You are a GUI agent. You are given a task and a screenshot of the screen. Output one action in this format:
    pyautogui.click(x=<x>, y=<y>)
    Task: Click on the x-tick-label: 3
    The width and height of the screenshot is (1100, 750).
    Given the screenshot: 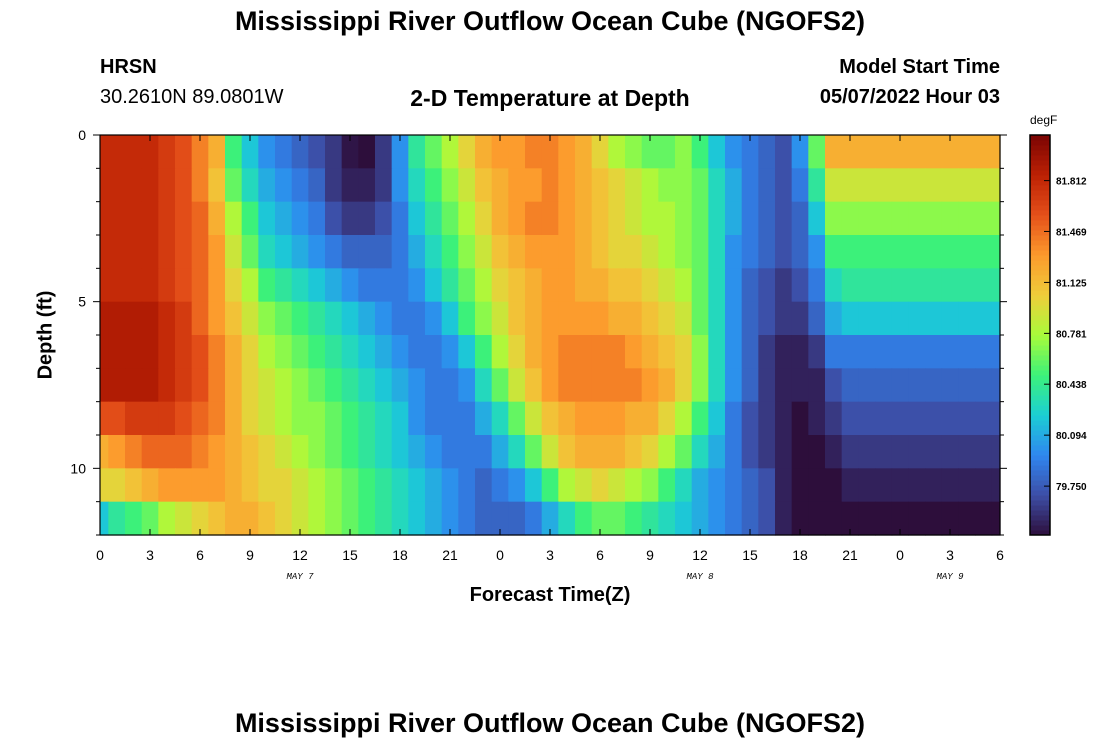 What is the action you would take?
    pyautogui.click(x=550, y=555)
    